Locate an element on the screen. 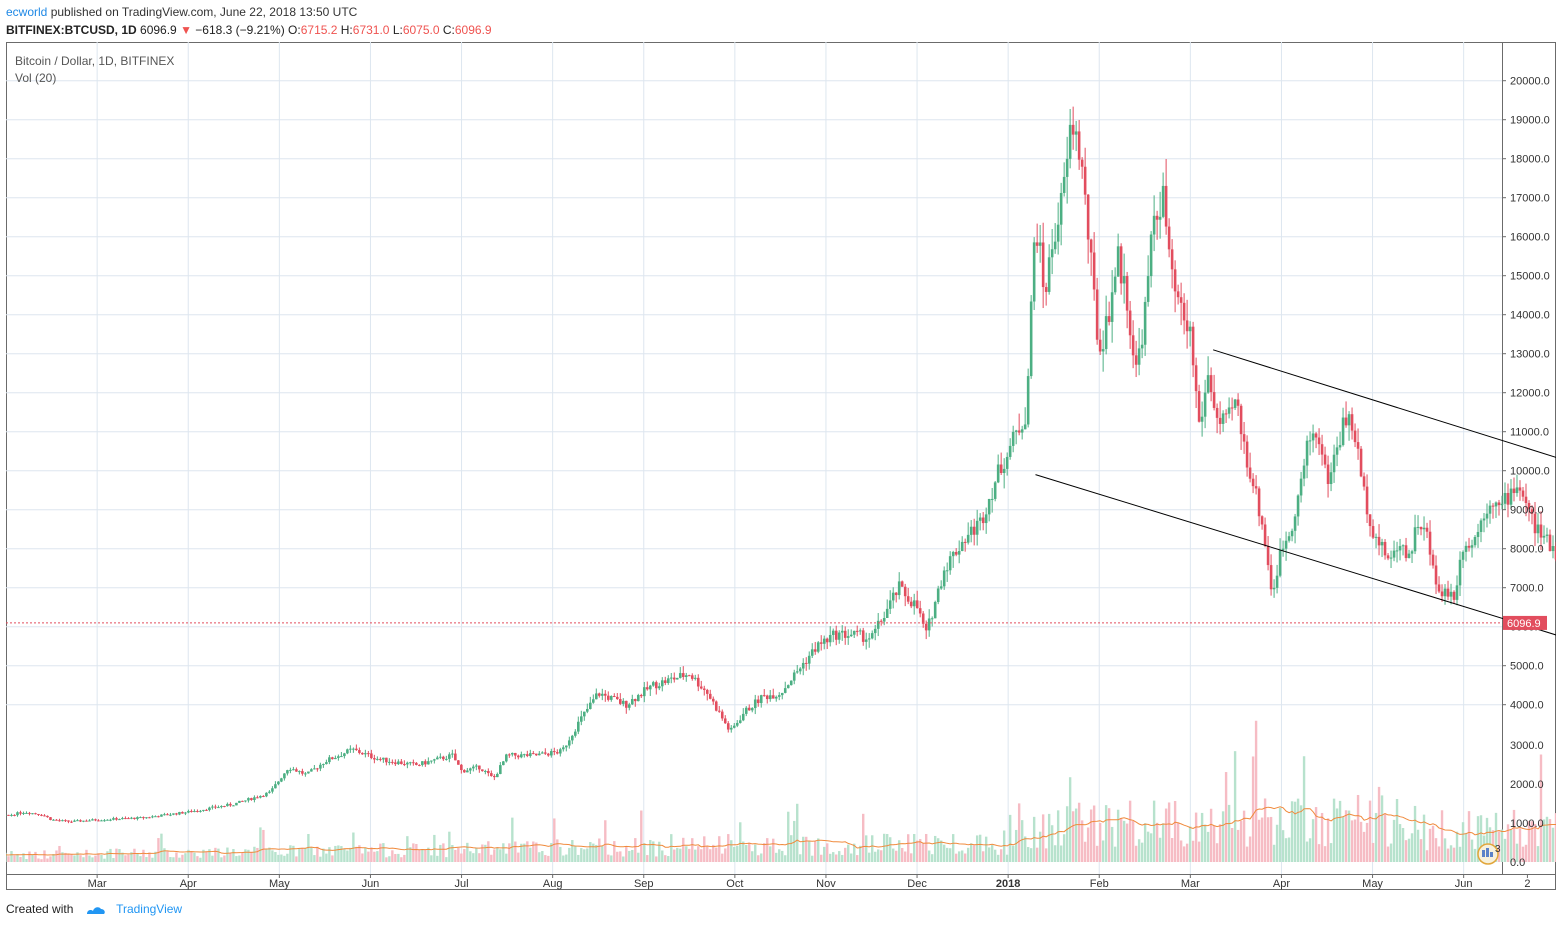 This screenshot has width=1560, height=927. tradingview-link: TradingView is located at coordinates (149, 909).